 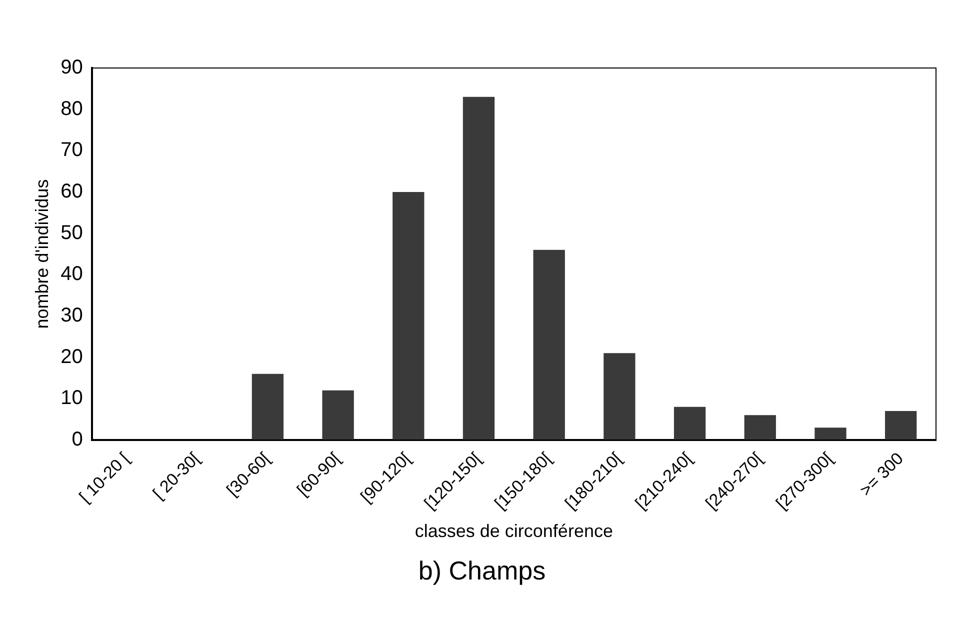 What do you see at coordinates (71, 67) in the screenshot?
I see `y-tick-label: 90` at bounding box center [71, 67].